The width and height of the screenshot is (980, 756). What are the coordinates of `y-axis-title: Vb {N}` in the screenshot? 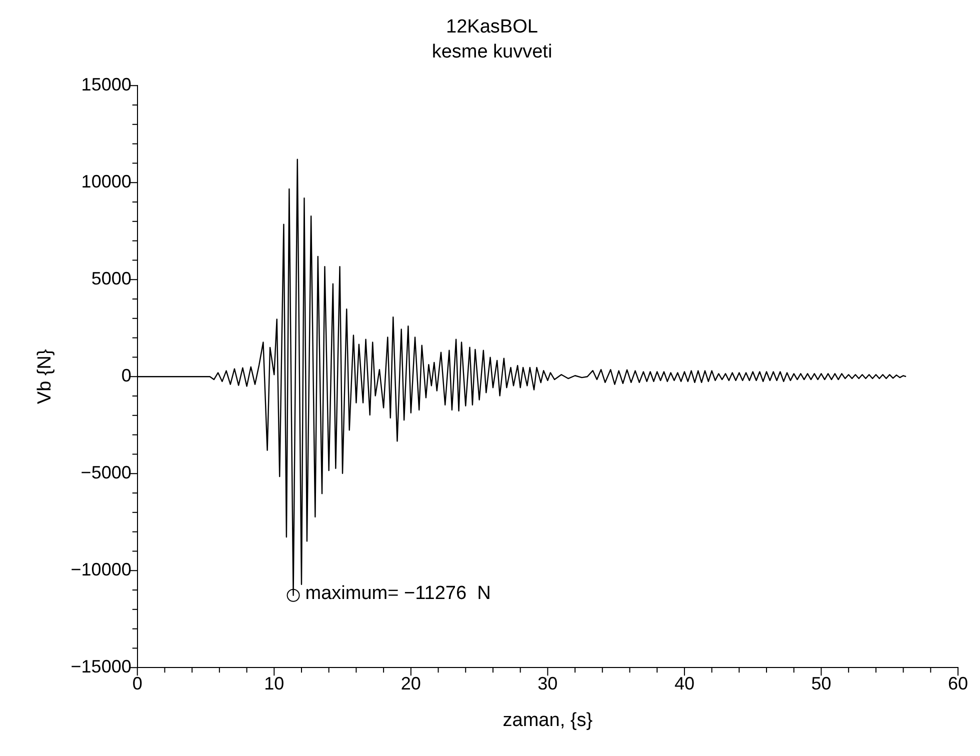 It's located at (45, 376).